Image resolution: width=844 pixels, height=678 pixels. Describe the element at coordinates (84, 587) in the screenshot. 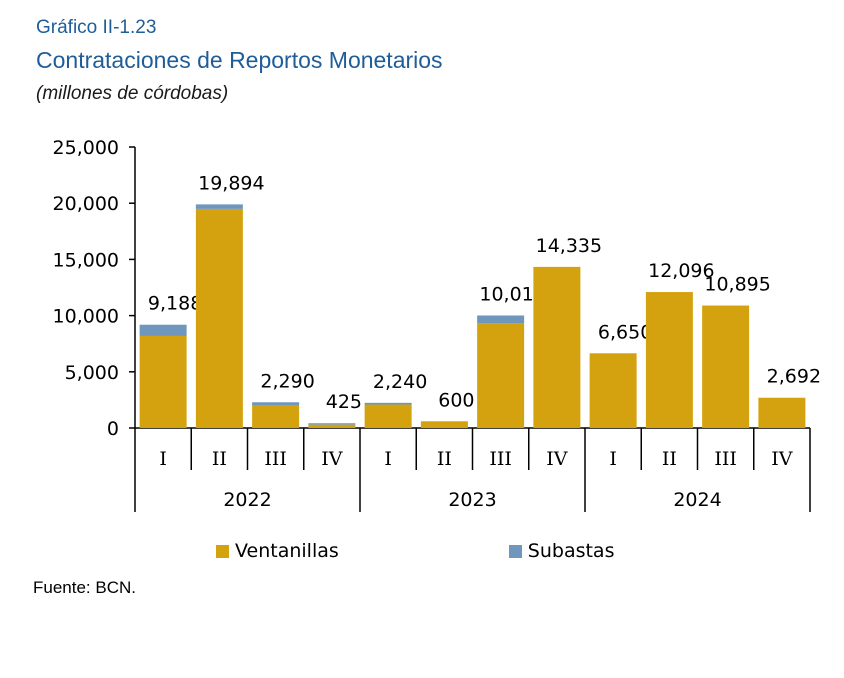

I see `source-note: Fuente: BCN.` at that location.